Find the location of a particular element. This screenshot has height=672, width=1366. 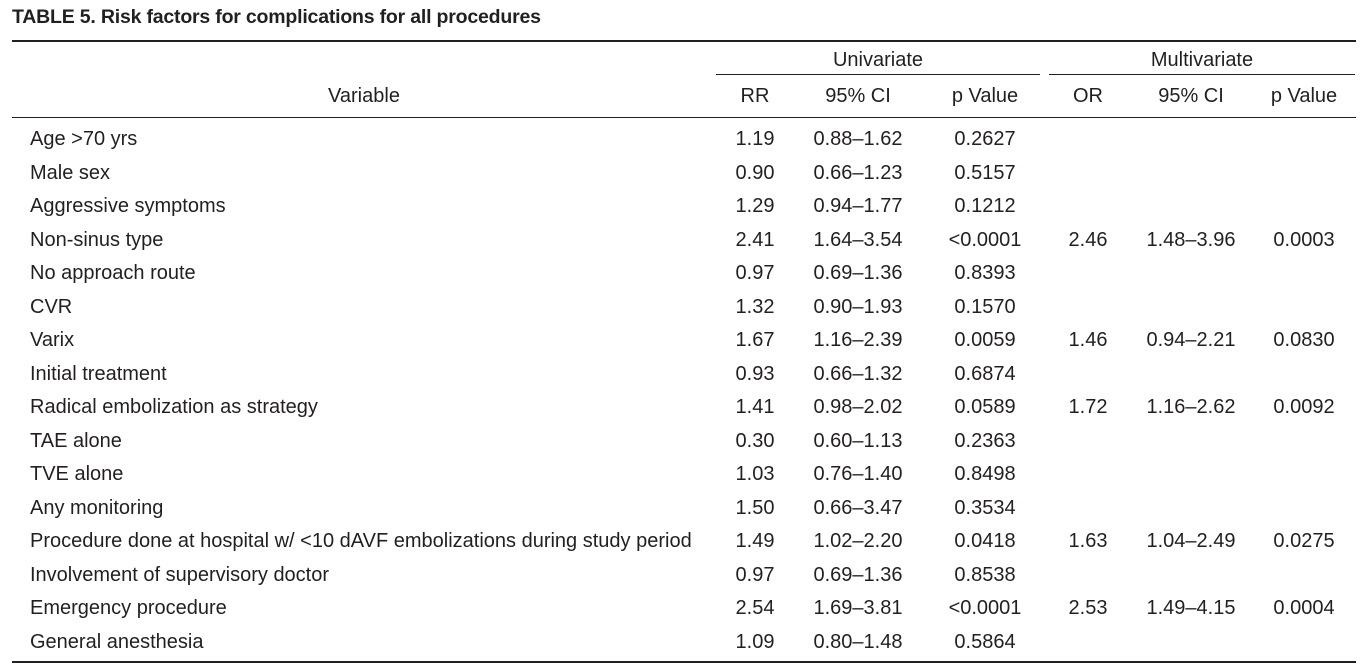

cell-ci-multivariate: 1.48–3.96 is located at coordinates (1191, 239).